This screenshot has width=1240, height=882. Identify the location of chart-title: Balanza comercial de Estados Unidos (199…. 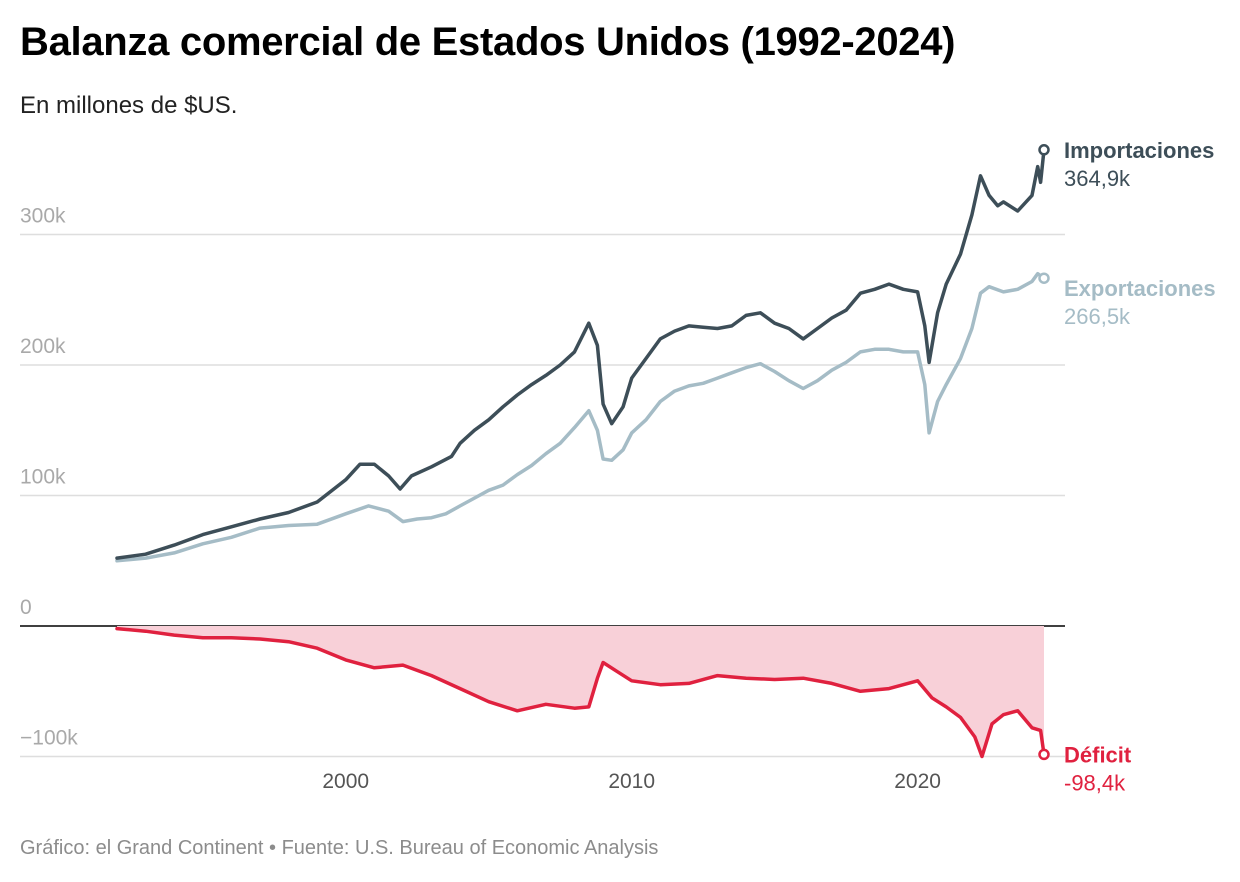
(488, 42).